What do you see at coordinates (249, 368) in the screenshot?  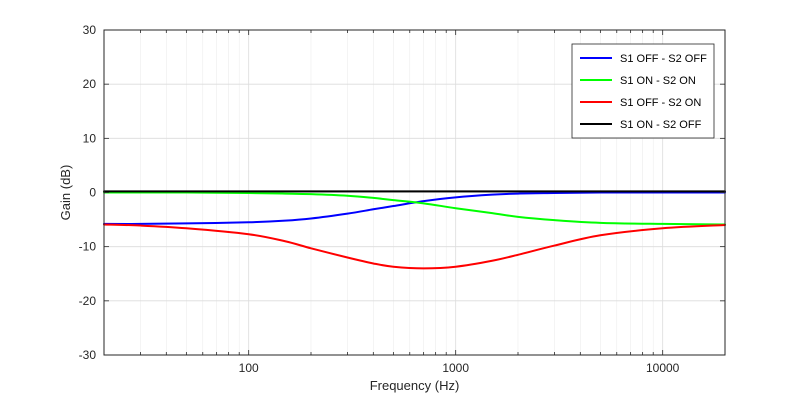 I see `x-tick-label: 100` at bounding box center [249, 368].